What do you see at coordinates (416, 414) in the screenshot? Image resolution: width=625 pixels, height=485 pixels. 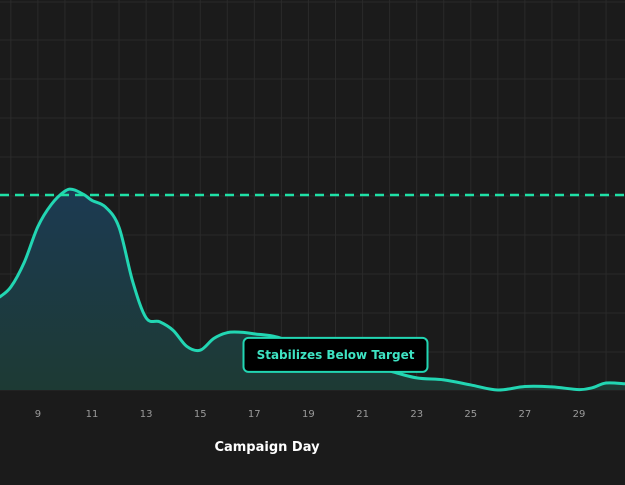 I see `x-tick-label-23: 23` at bounding box center [416, 414].